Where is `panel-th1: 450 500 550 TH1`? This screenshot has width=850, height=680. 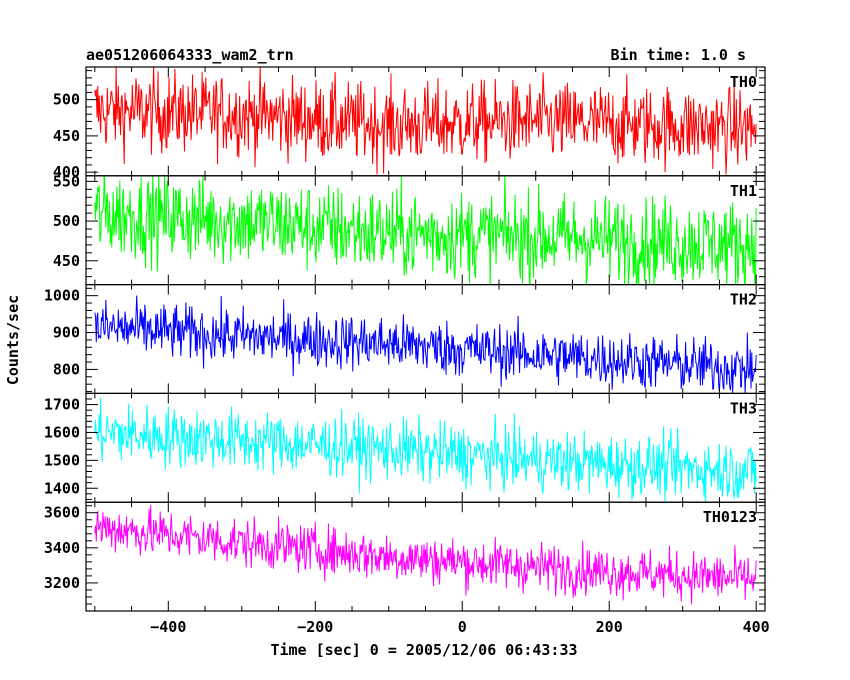 panel-th1: 450 500 550 TH1 is located at coordinates (409, 229).